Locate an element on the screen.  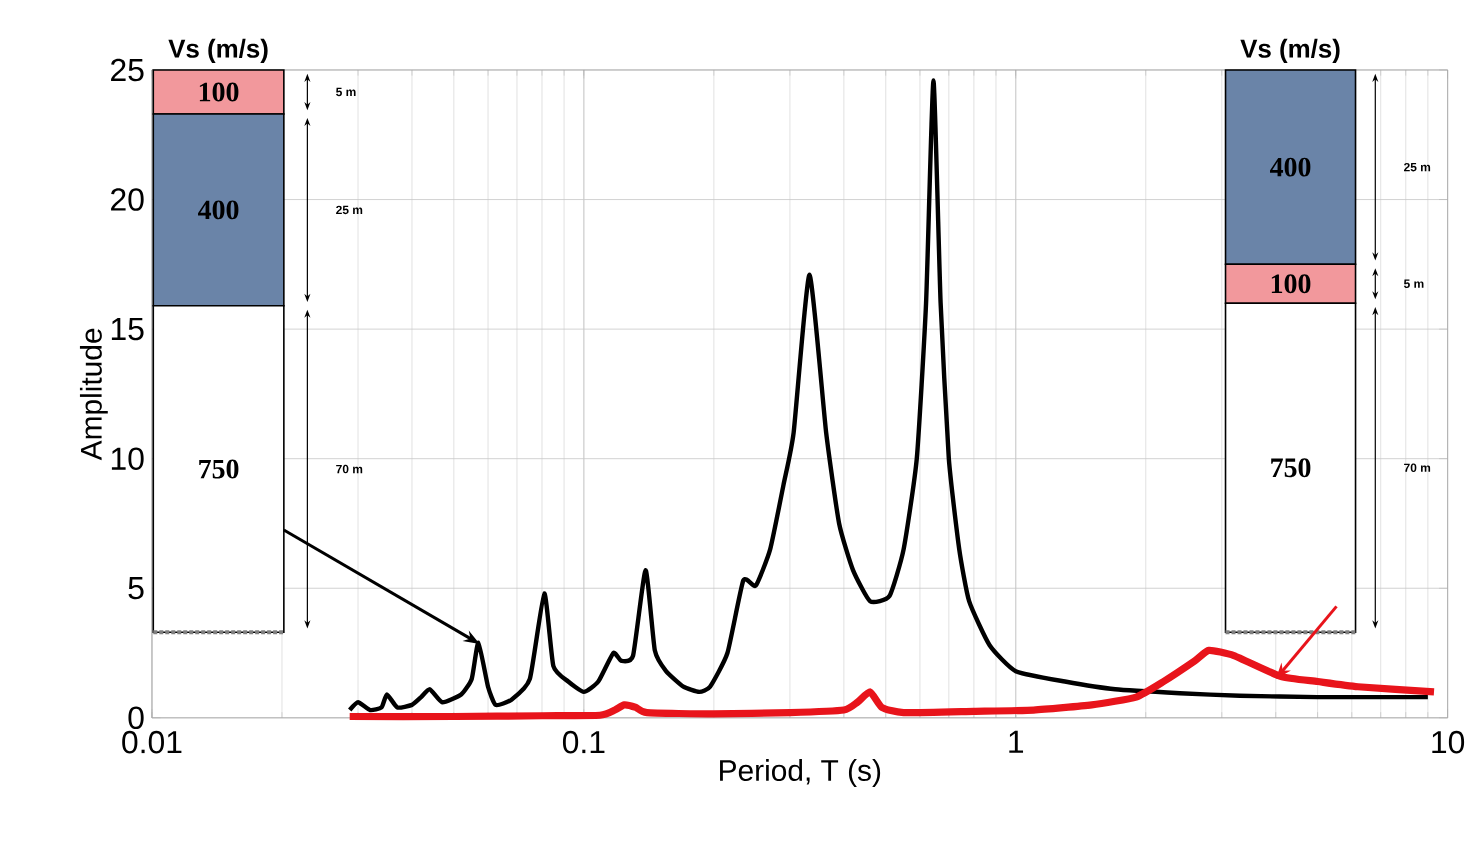
y-tick-label: 25 is located at coordinates (127, 70).